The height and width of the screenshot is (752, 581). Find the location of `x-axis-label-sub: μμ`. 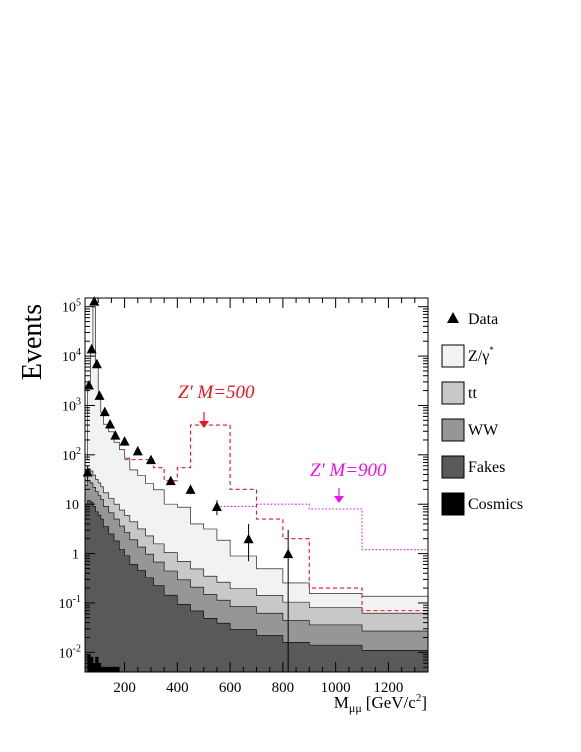

x-axis-label-sub: μμ is located at coordinates (355, 708).